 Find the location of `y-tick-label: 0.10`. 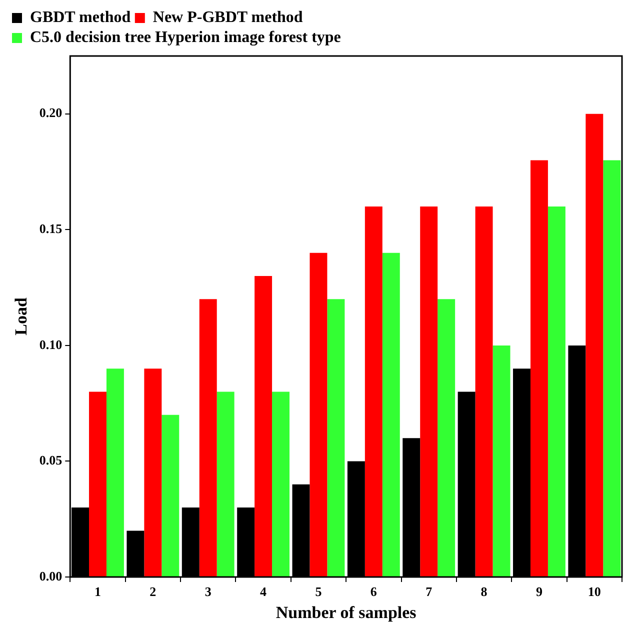

y-tick-label: 0.10 is located at coordinates (50, 344).